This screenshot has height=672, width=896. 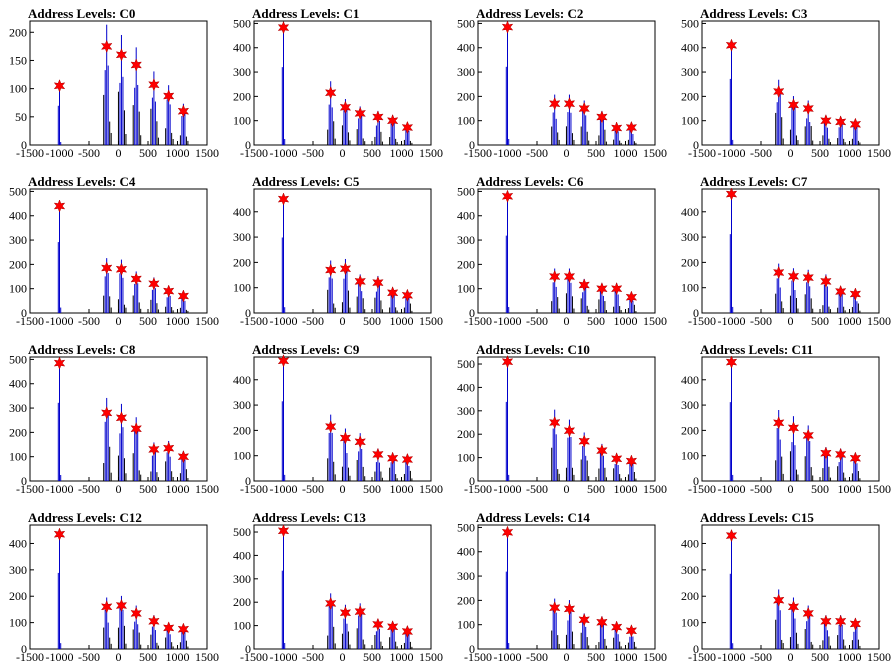 What do you see at coordinates (18, 60) in the screenshot?
I see `y-tick-label: 150` at bounding box center [18, 60].